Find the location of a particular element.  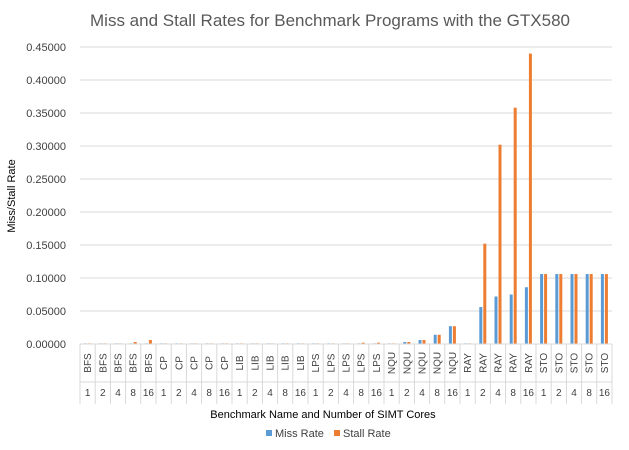

x-axis-title: Benchmark Name and Number of SIMT Cores is located at coordinates (323, 415).